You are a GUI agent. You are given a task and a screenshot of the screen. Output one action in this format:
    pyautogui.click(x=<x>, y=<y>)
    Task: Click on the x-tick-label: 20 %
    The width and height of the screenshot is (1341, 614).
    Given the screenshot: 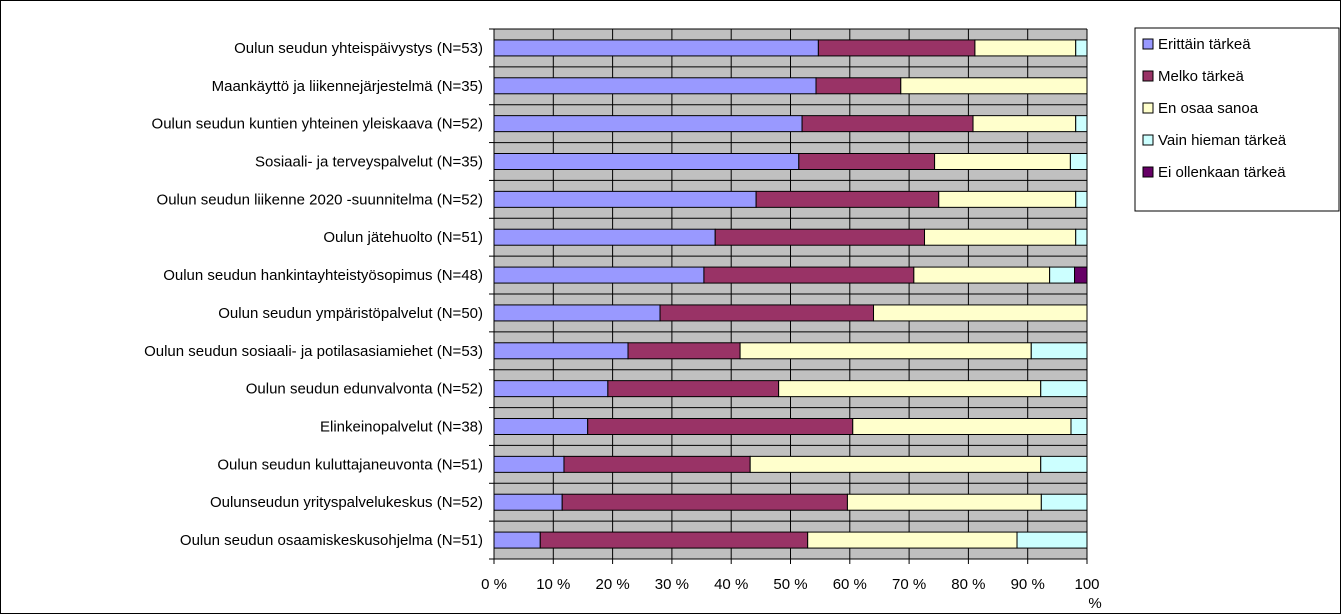 What is the action you would take?
    pyautogui.click(x=612, y=584)
    